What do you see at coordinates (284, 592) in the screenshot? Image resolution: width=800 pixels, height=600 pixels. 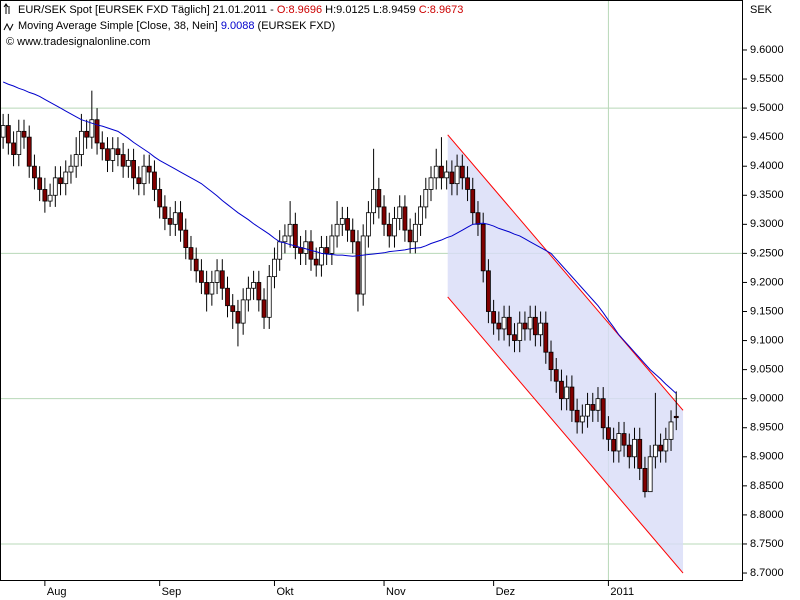 I see `x-tick-label: Okt` at bounding box center [284, 592].